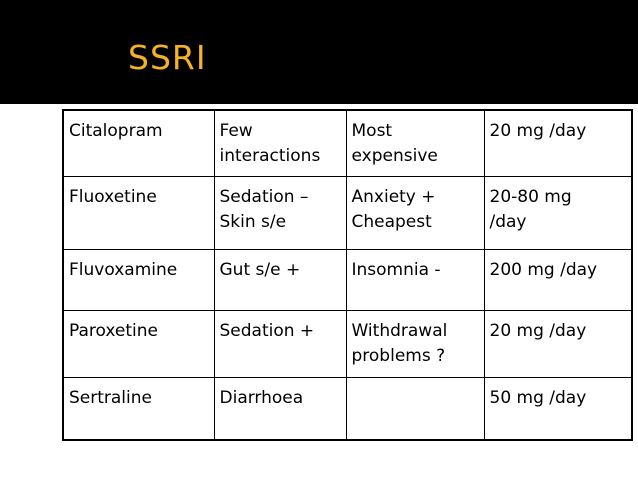 The image size is (638, 479). I want to click on effect-text: Diarrhoea, so click(261, 397).